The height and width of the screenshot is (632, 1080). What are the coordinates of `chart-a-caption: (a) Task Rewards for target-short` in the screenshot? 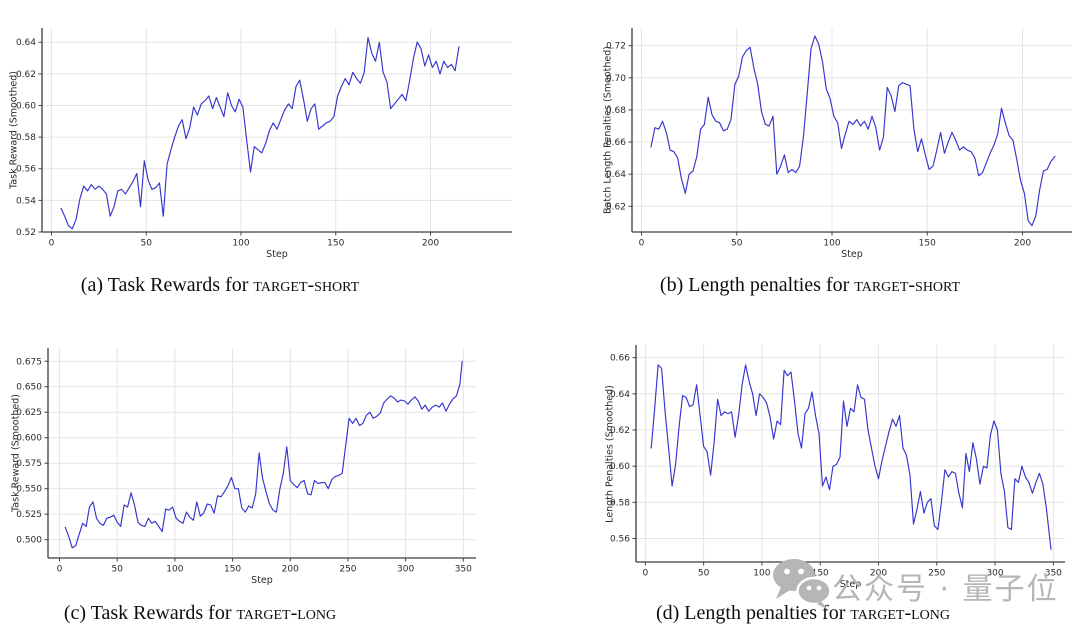 It's located at (220, 285).